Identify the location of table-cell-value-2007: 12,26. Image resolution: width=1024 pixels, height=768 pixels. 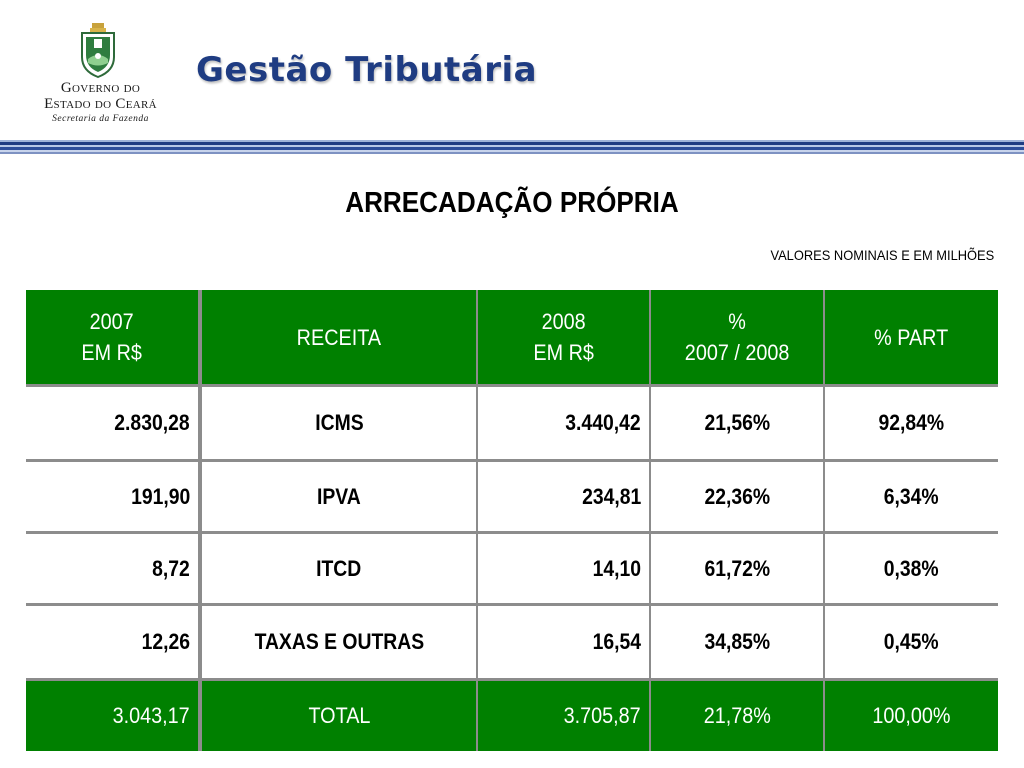
(112, 642).